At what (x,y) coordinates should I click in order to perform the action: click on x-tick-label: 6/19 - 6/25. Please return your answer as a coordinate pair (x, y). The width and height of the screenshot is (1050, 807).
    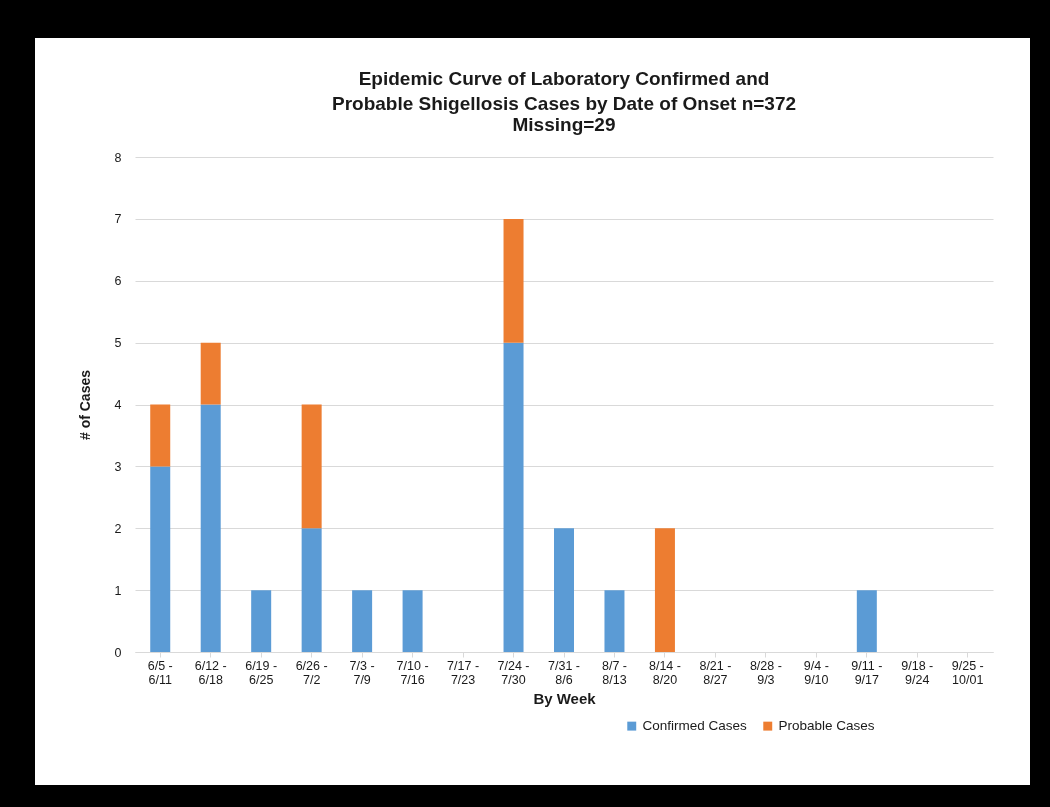
    Looking at the image, I should click on (261, 672).